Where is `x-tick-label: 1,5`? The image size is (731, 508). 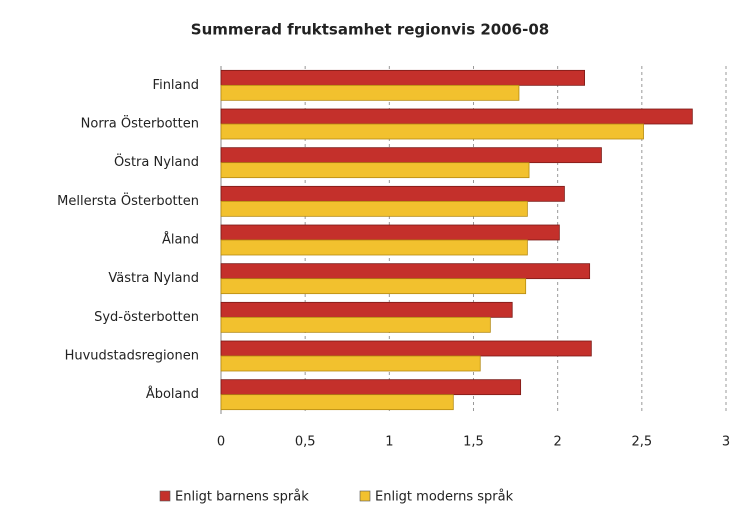
x-tick-label: 1,5 is located at coordinates (473, 442).